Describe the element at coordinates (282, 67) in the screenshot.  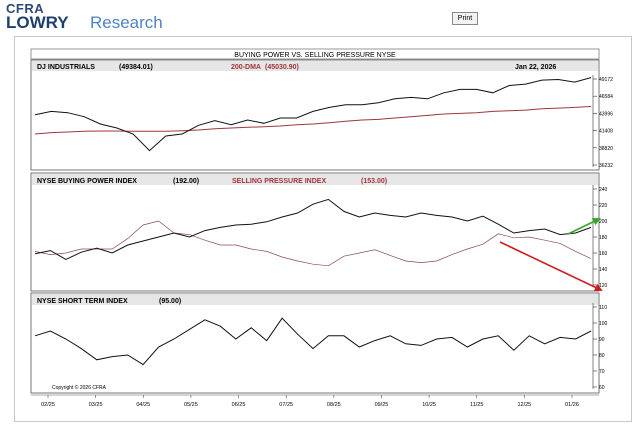
I see `dma-value: (45030.90)` at that location.